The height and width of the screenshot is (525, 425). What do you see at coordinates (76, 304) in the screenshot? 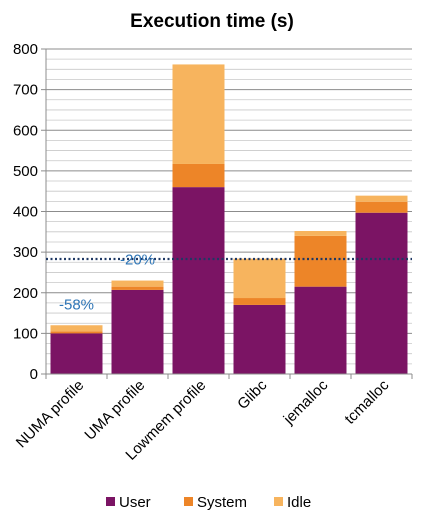
I see `bar-annotation: -58%` at bounding box center [76, 304].